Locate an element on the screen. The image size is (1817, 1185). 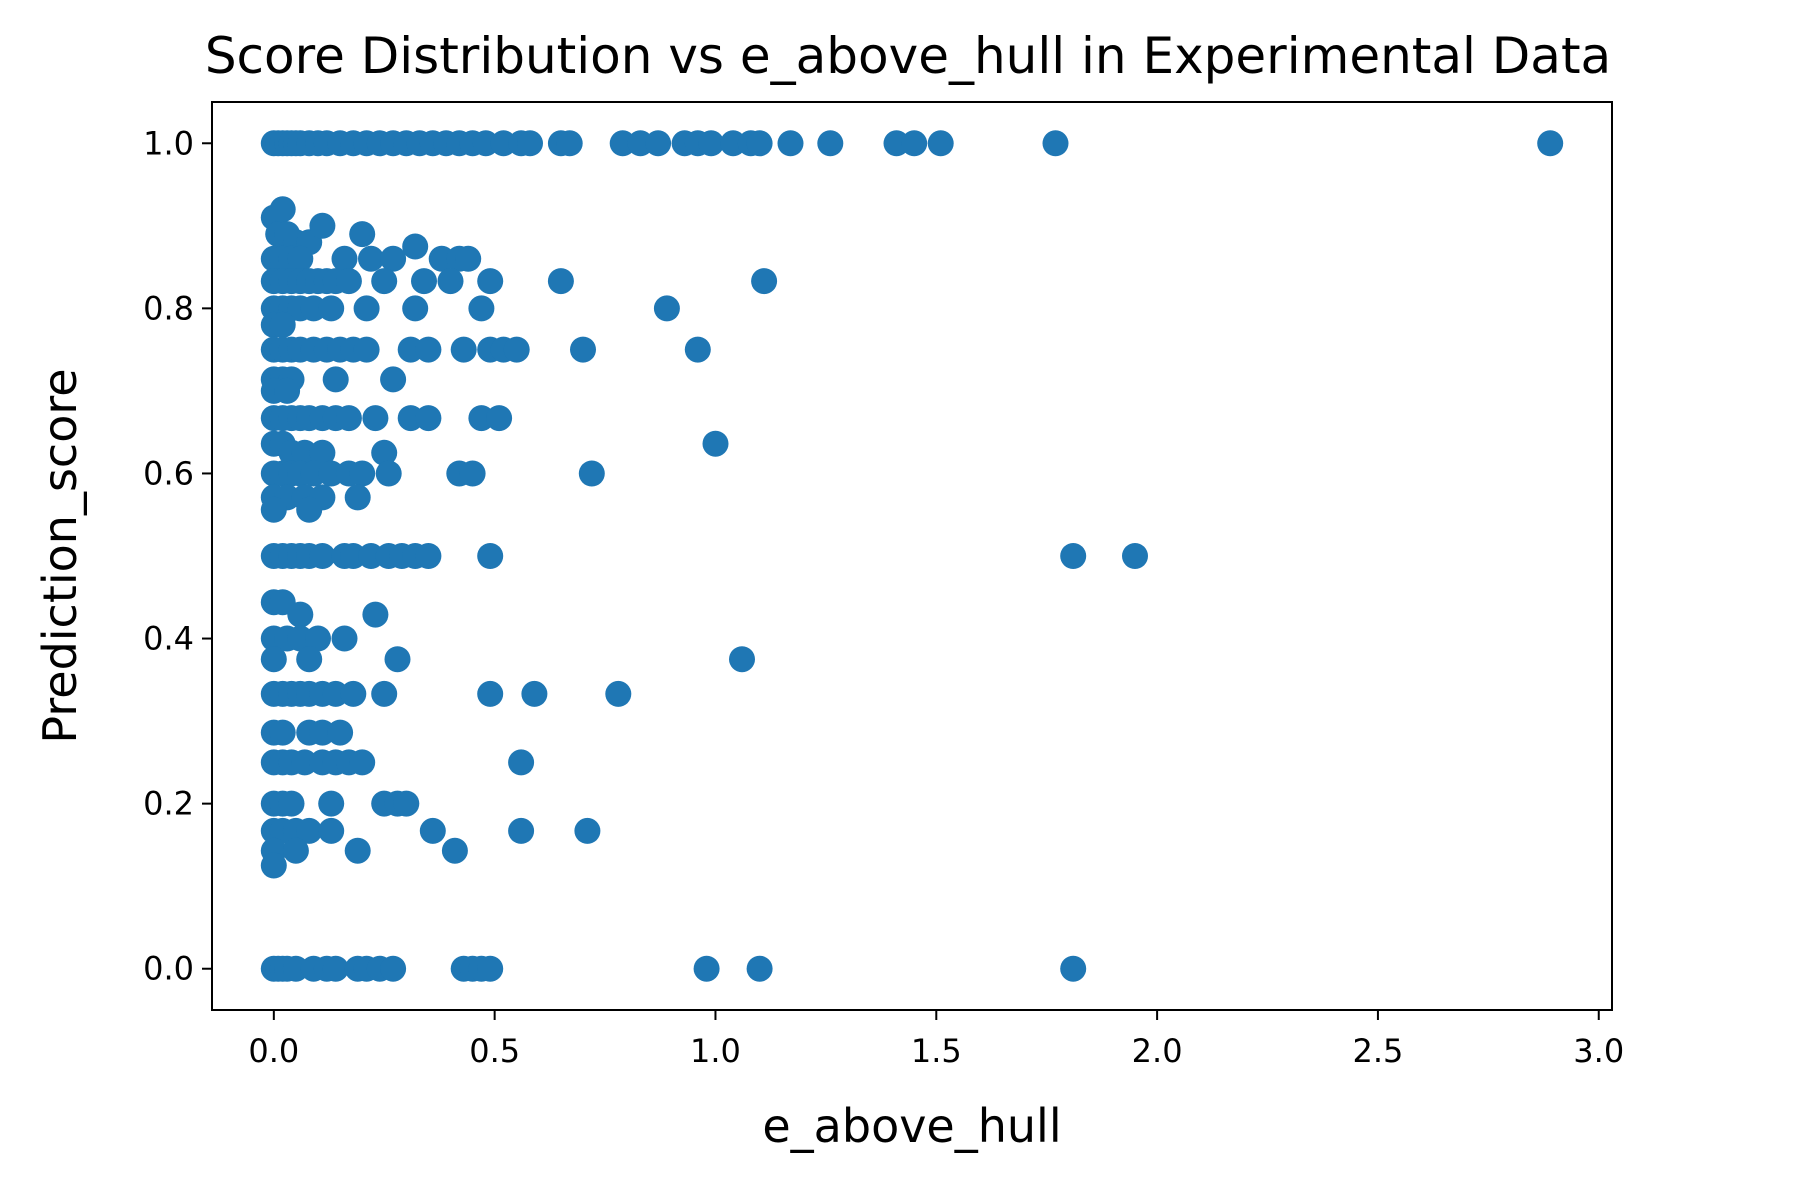
y-tick-label: 0.0 is located at coordinates (168, 969).